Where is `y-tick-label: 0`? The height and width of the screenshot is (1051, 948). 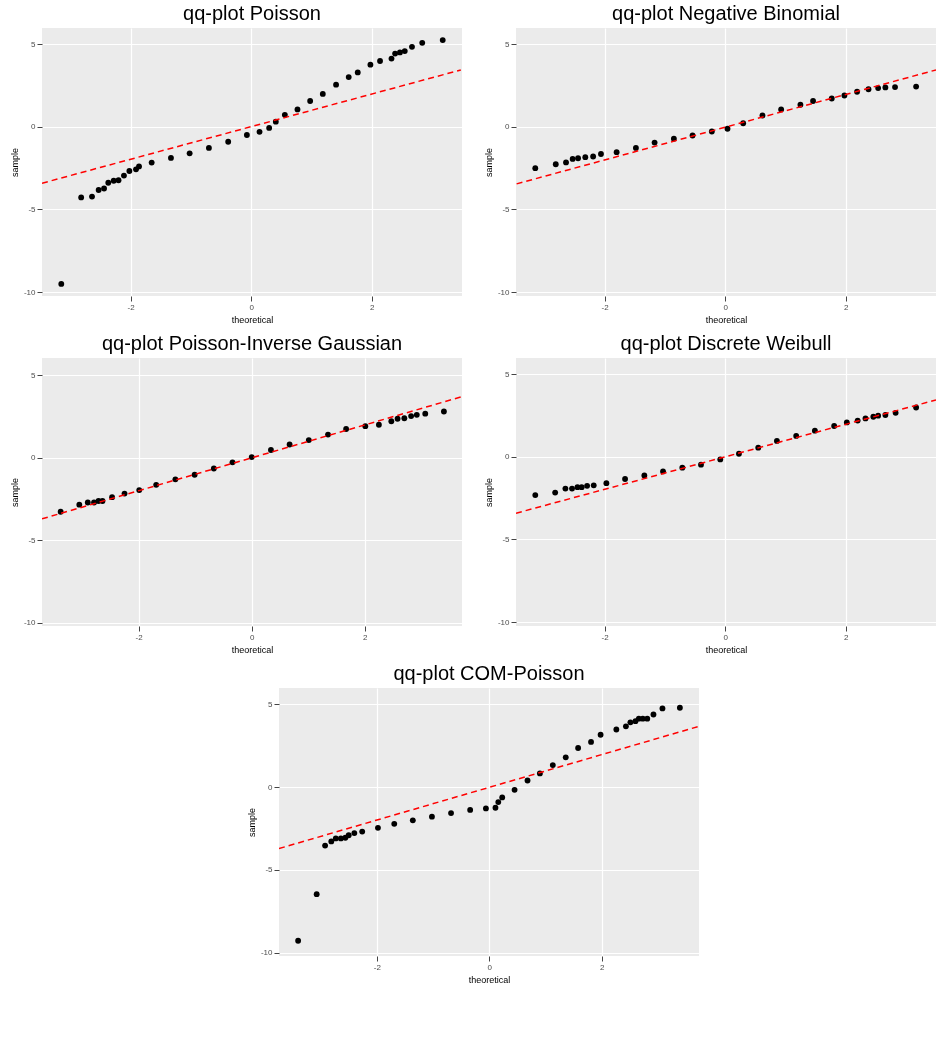
y-tick-label: 0 is located at coordinates (508, 457).